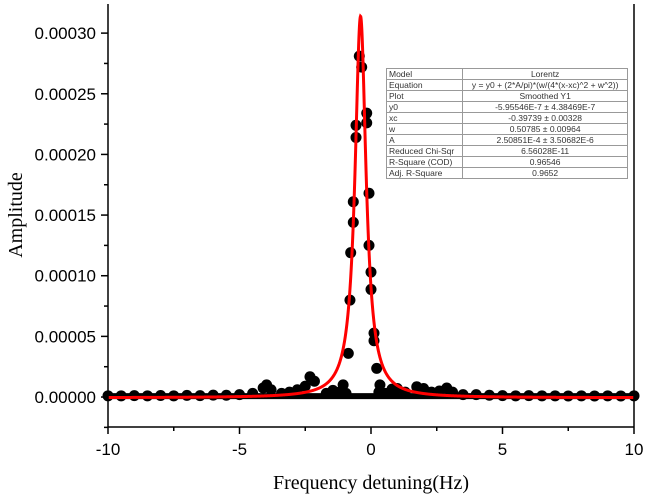  What do you see at coordinates (424, 151) in the screenshot?
I see `fit-param-label: Reduced Chi-Sqr` at bounding box center [424, 151].